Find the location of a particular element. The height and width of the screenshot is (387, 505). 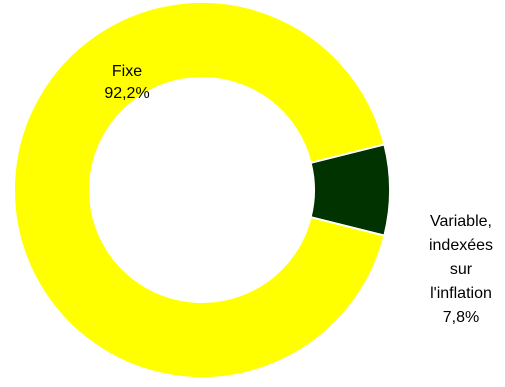

label-variable-line-1: Variable, is located at coordinates (461, 221).